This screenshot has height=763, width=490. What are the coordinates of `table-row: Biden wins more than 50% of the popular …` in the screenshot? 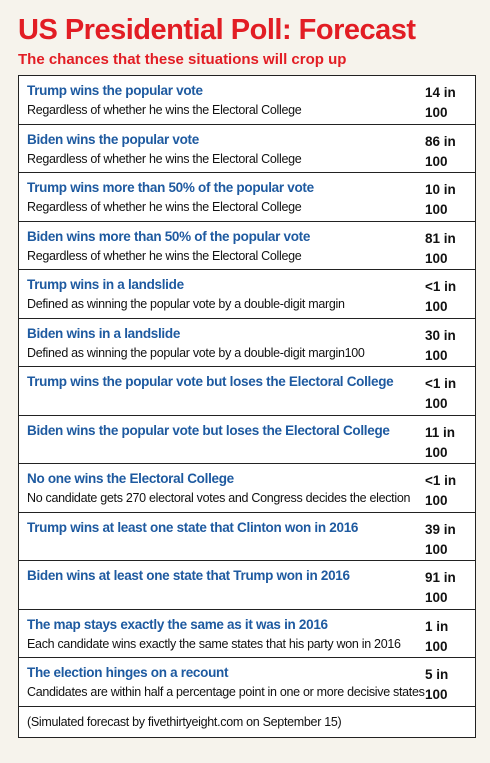 It's located at (247, 246).